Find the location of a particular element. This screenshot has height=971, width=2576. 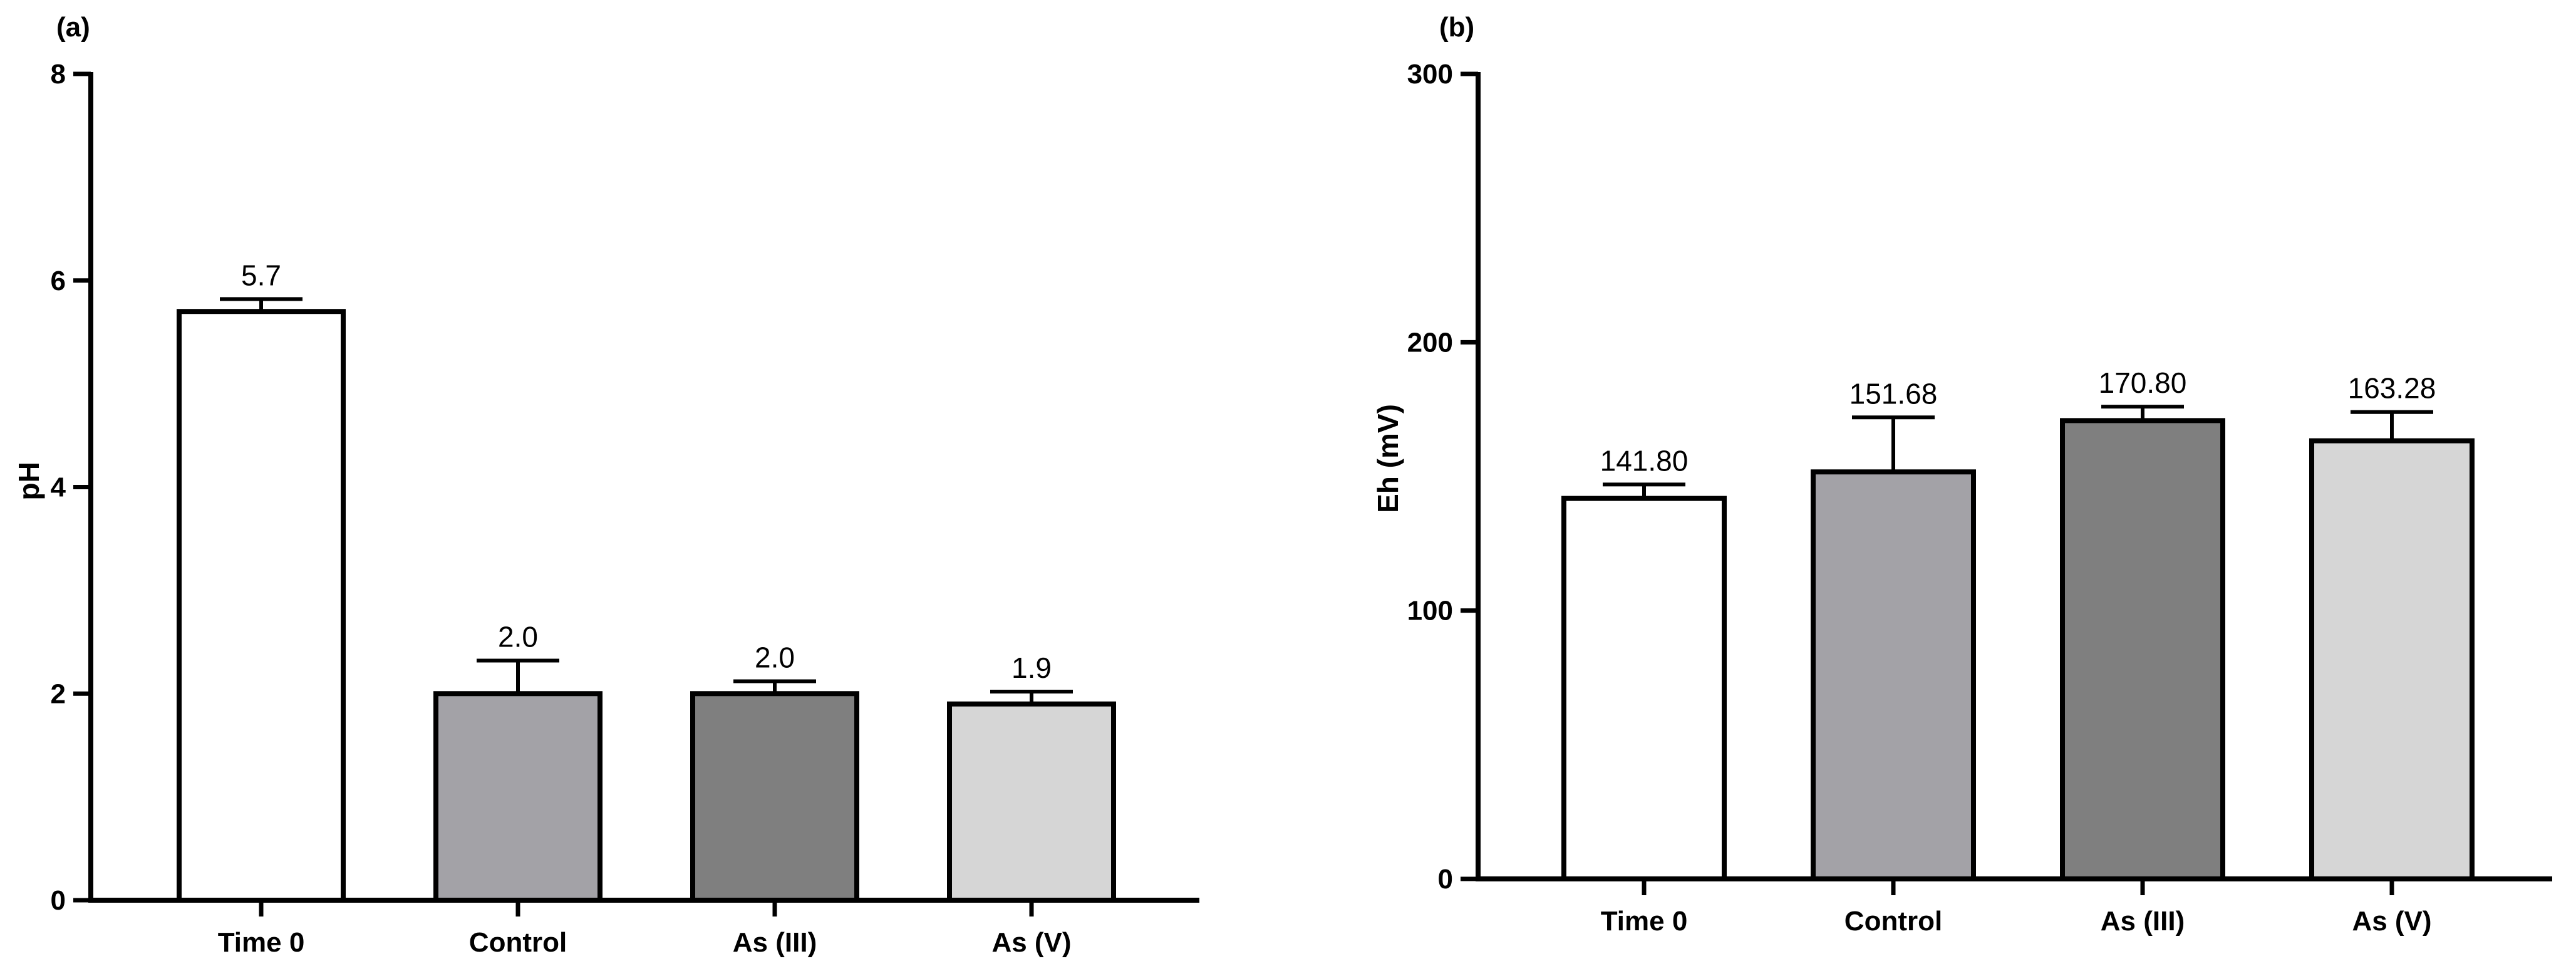

panel-b-y-tick-label-2: 100 is located at coordinates (1430, 611).